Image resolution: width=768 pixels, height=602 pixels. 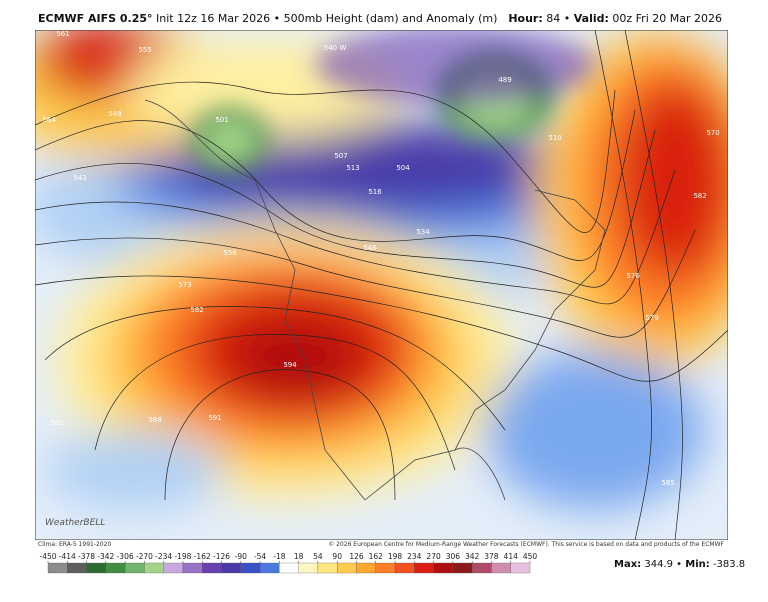 What do you see at coordinates (558, 18) in the screenshot?
I see `hour: 84 •` at bounding box center [558, 18].